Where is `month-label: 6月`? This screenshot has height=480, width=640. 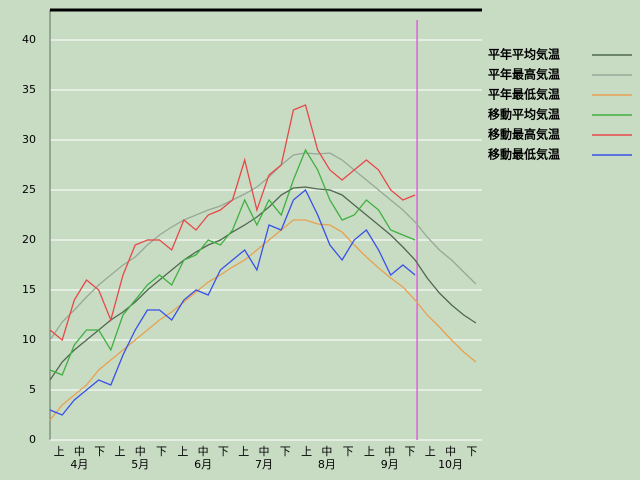
month-label: 6月 is located at coordinates (203, 464).